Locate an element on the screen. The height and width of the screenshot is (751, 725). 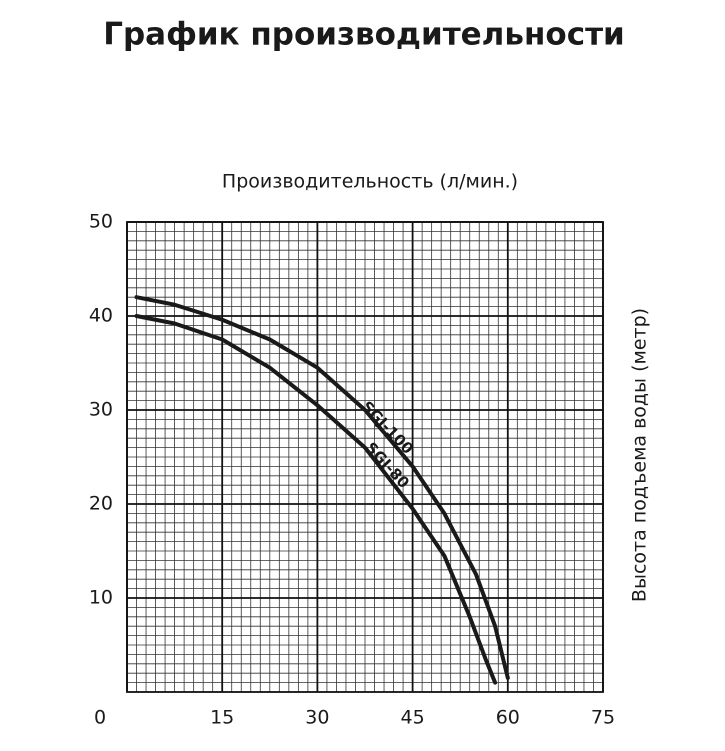
x-tick-label: 0 is located at coordinates (100, 718).